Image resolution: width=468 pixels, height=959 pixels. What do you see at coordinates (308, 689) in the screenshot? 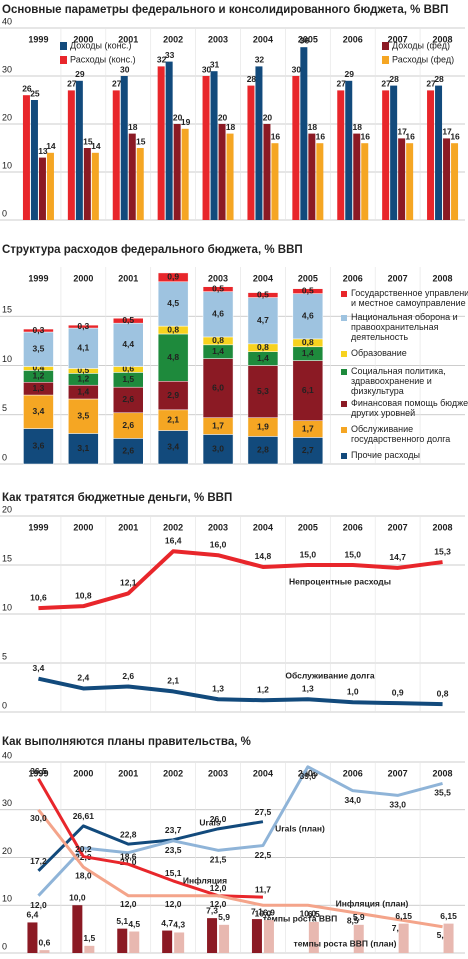
I see `value-label: 1,3` at bounding box center [308, 689].